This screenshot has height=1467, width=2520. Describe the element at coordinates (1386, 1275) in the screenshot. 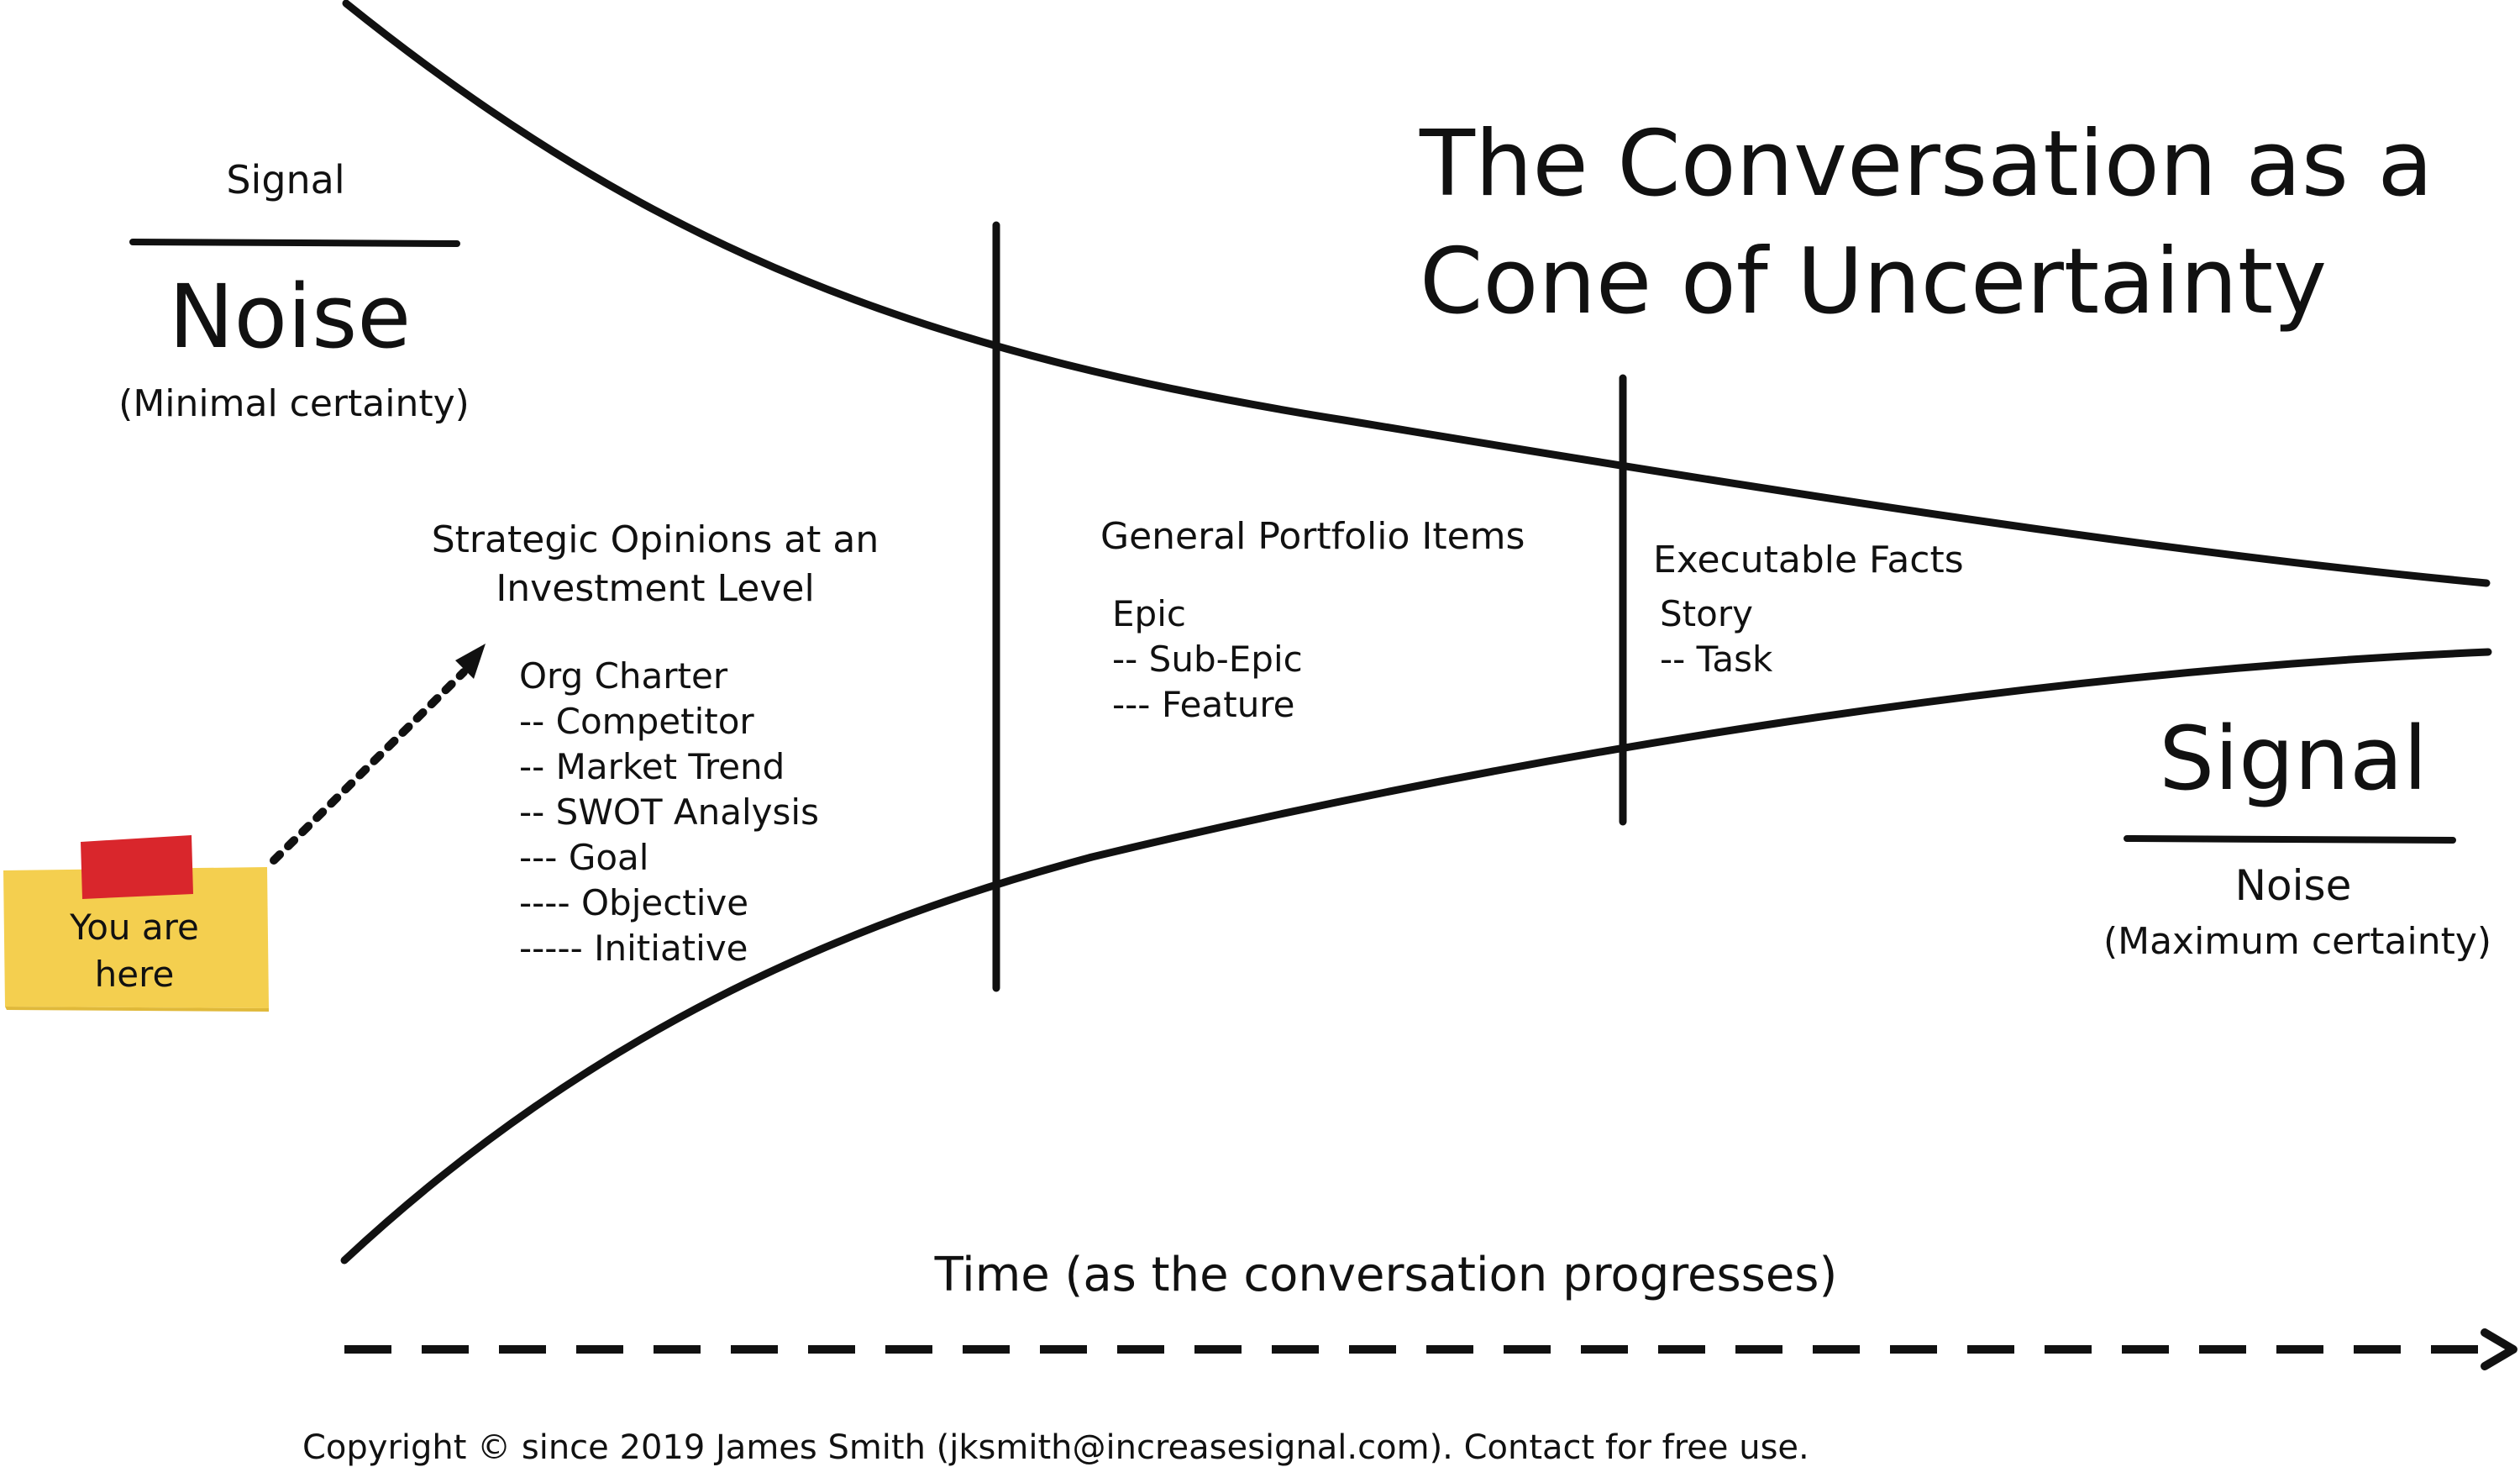

I see `time-axis-label: Time (as the conversation progresses)` at that location.